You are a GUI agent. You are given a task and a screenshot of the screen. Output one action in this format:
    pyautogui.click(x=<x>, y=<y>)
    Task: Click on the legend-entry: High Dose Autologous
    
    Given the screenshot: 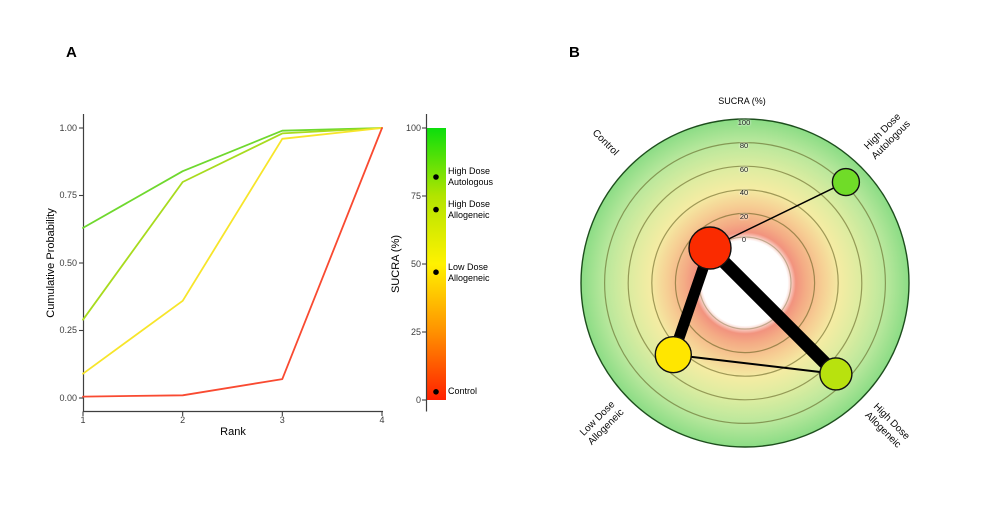 What is the action you would take?
    pyautogui.click(x=471, y=176)
    